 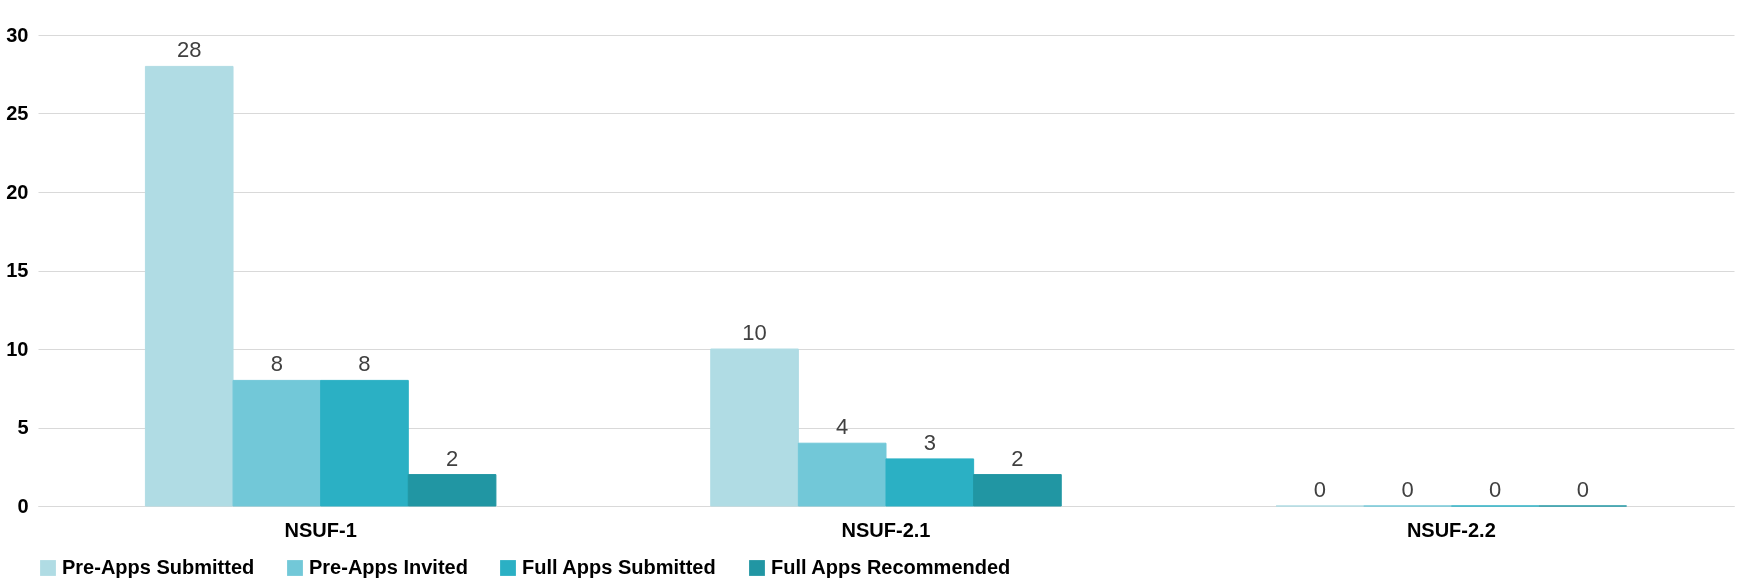 What do you see at coordinates (929, 442) in the screenshot?
I see `data-label: 3` at bounding box center [929, 442].